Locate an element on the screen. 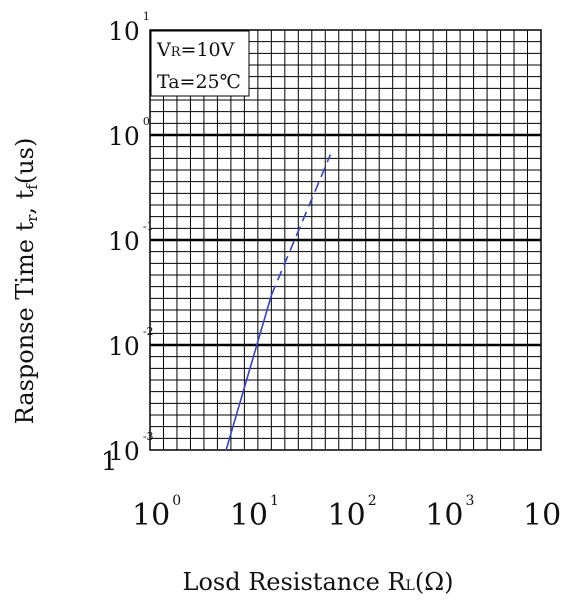 This screenshot has width=562, height=600. x-tick-label: 104 is located at coordinates (542, 513).